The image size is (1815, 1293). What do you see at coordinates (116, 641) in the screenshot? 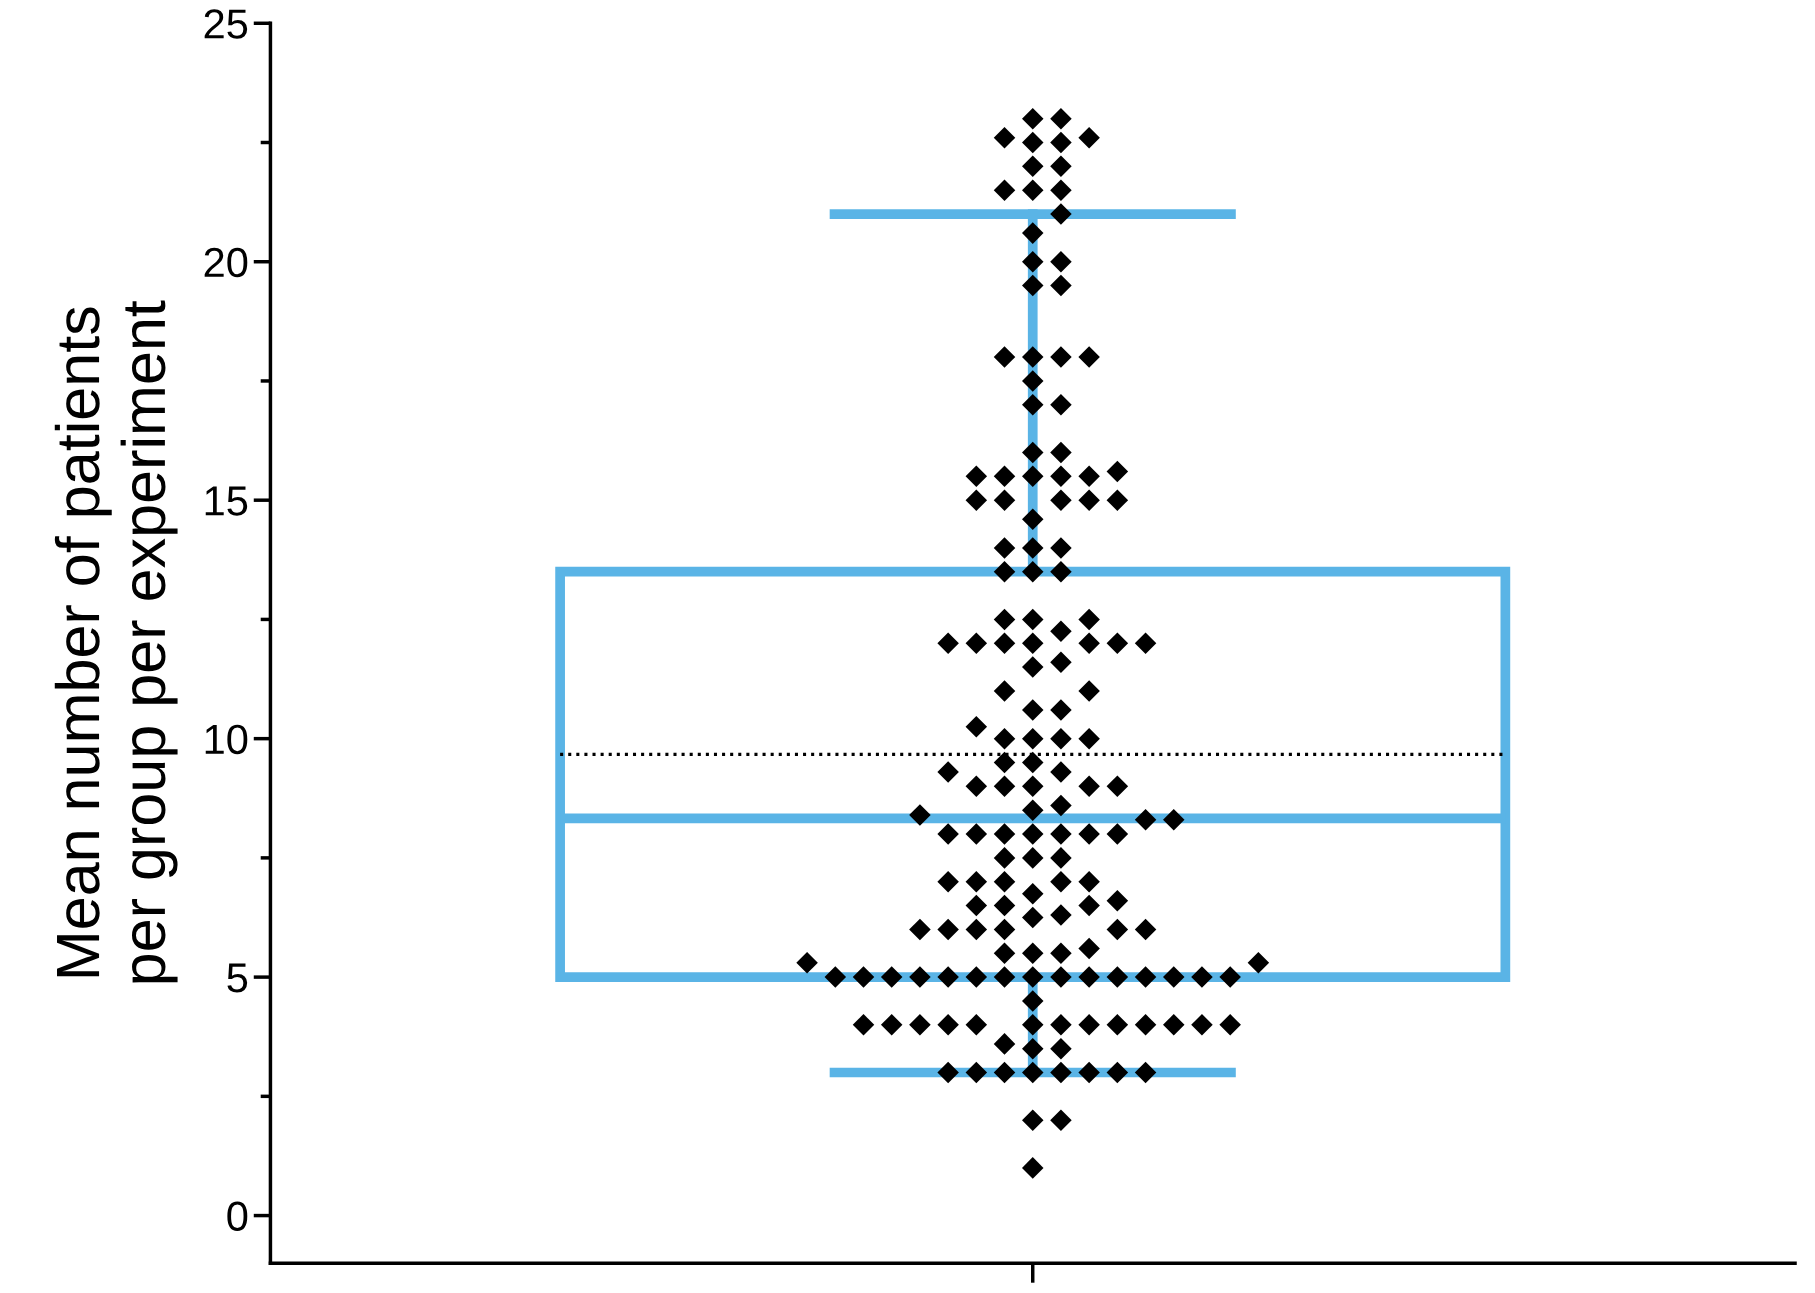
I see `y-axis-title: Mean number of patients per group per experiment` at bounding box center [116, 641].